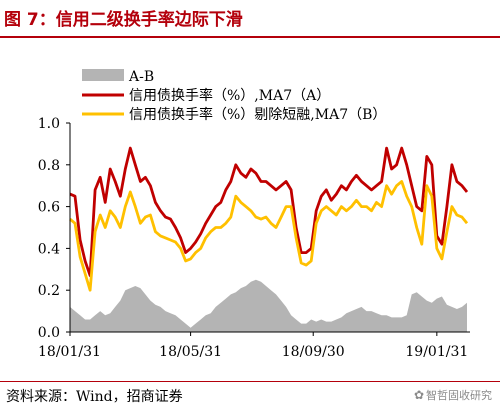 This screenshot has width=500, height=415. I want to click on legend-label-a: 信用债换手率（%）,MA7（A）, so click(229, 95).